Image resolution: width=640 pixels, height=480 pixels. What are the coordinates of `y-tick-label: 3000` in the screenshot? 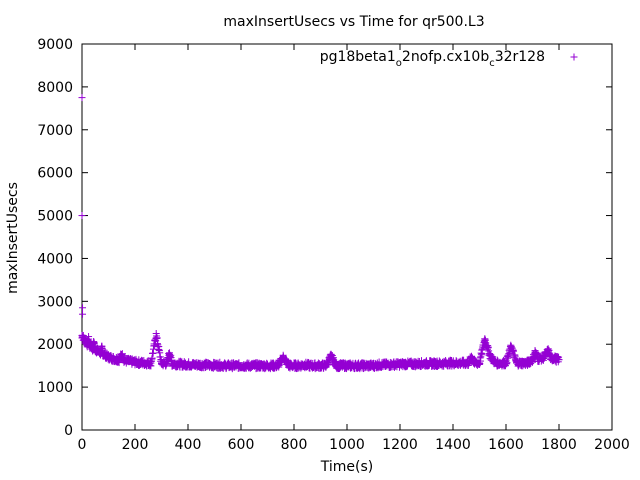 It's located at (55, 302).